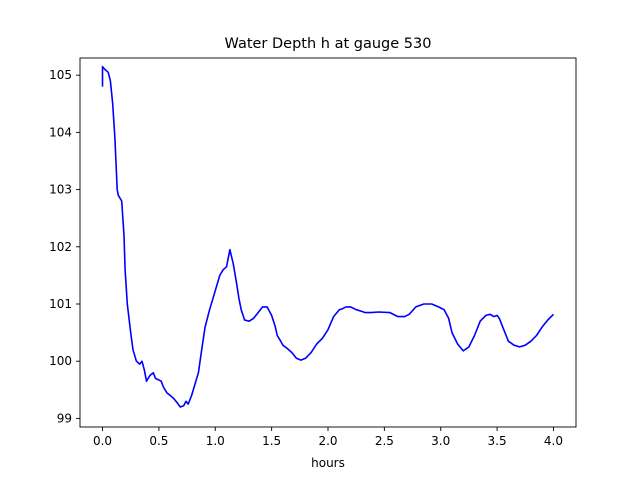  I want to click on y-tick-label: 105, so click(60, 75).